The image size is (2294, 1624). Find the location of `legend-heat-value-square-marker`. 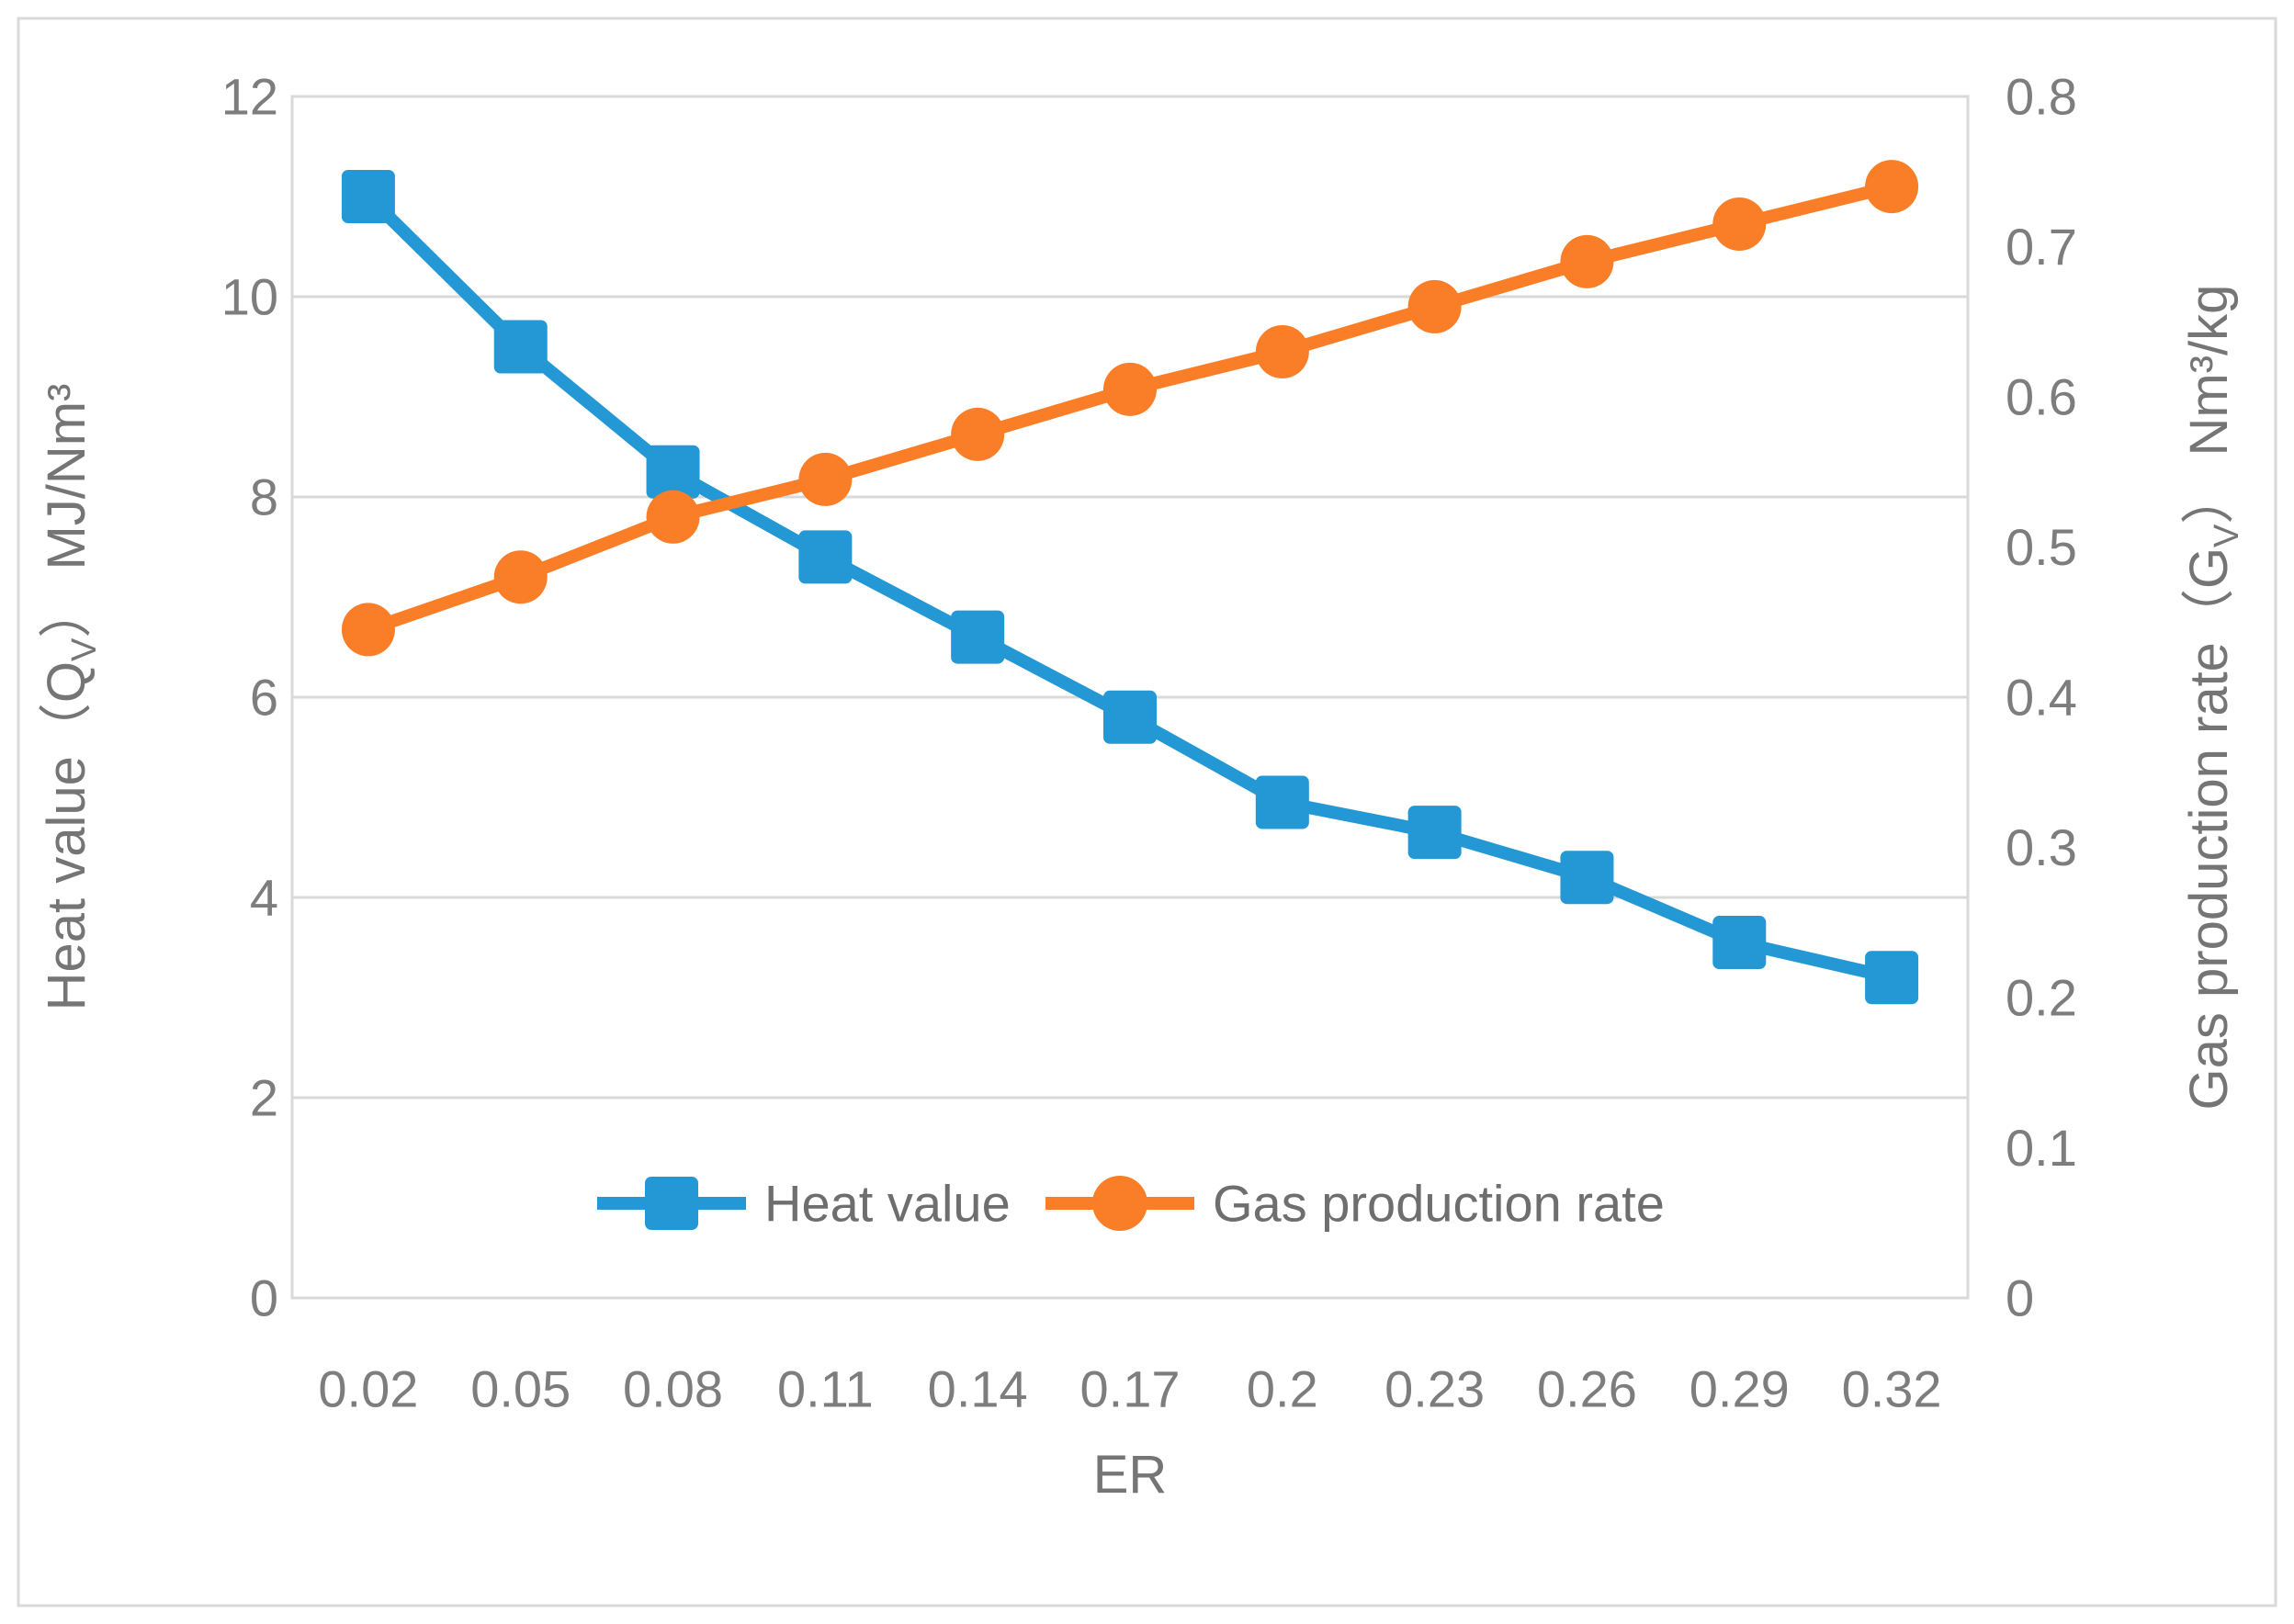

legend-heat-value-square-marker is located at coordinates (671, 1203).